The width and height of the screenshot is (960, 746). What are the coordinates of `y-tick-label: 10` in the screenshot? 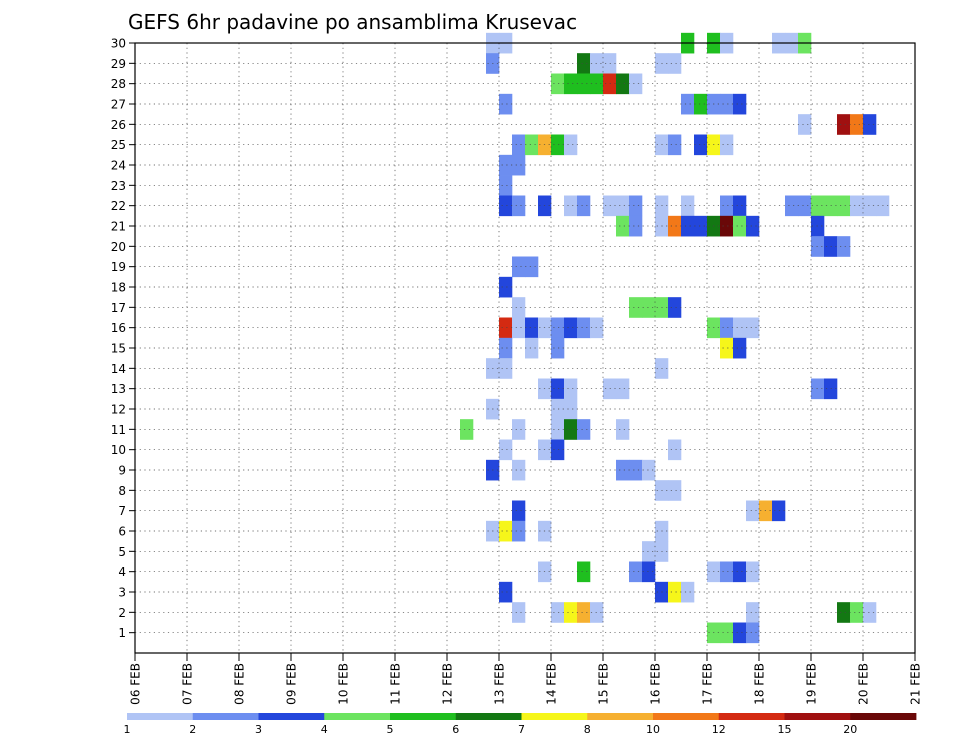 It's located at (118, 450).